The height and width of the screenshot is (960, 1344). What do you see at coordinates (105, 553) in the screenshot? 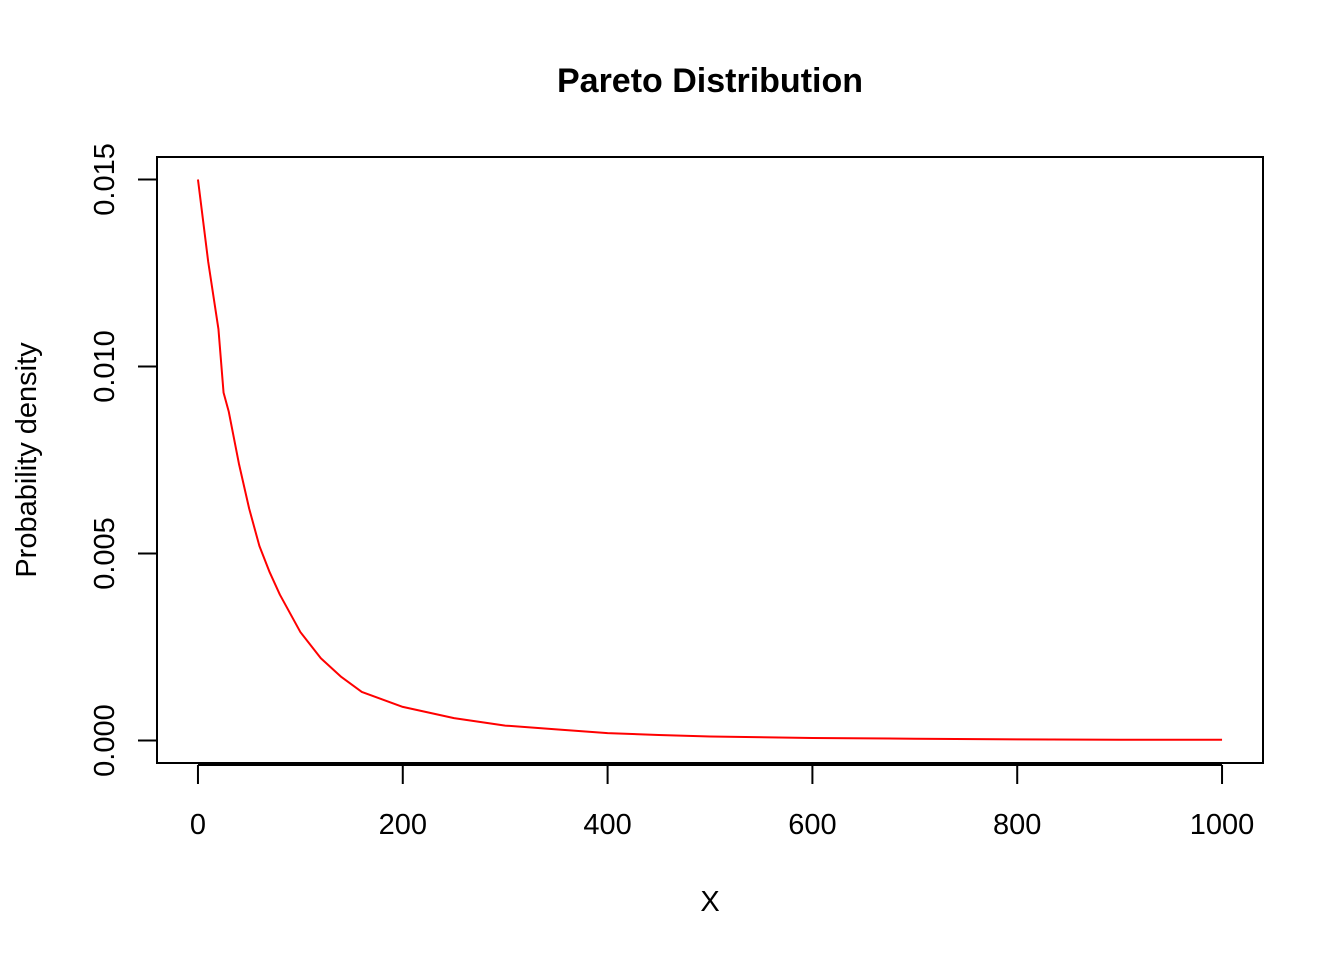
I see `y-tick-label: 0.005` at bounding box center [105, 553].